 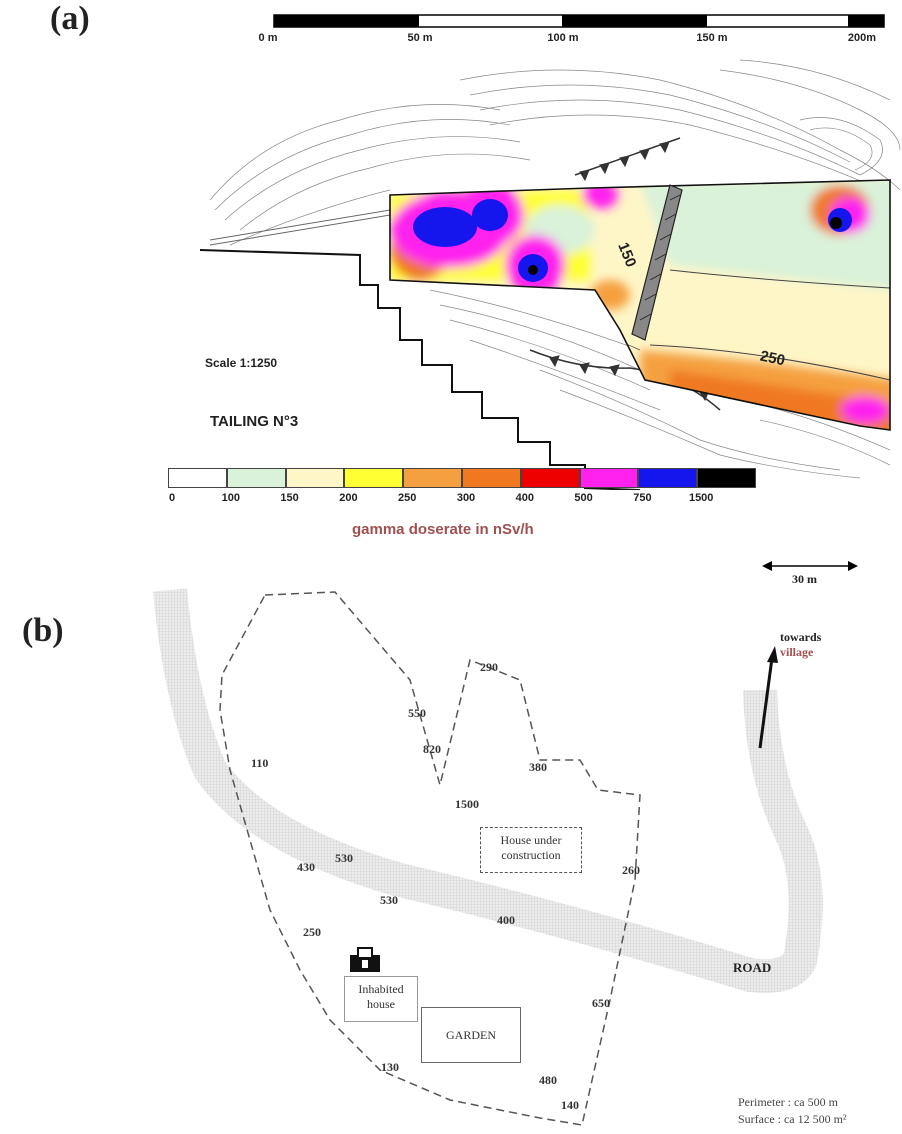 What do you see at coordinates (381, 1004) in the screenshot?
I see `inhabited-house-line2: house` at bounding box center [381, 1004].